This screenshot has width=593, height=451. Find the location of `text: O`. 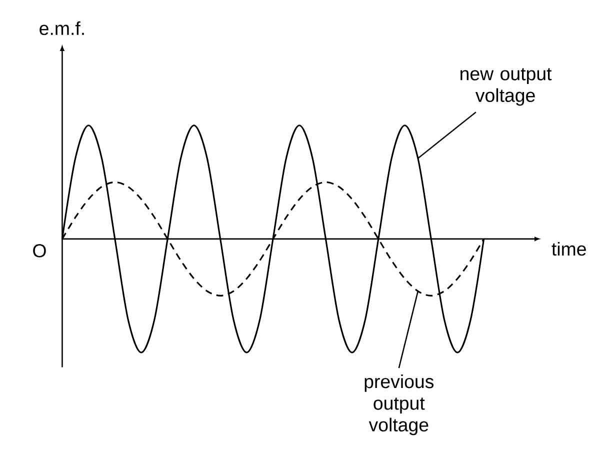

text: O is located at coordinates (39, 251).